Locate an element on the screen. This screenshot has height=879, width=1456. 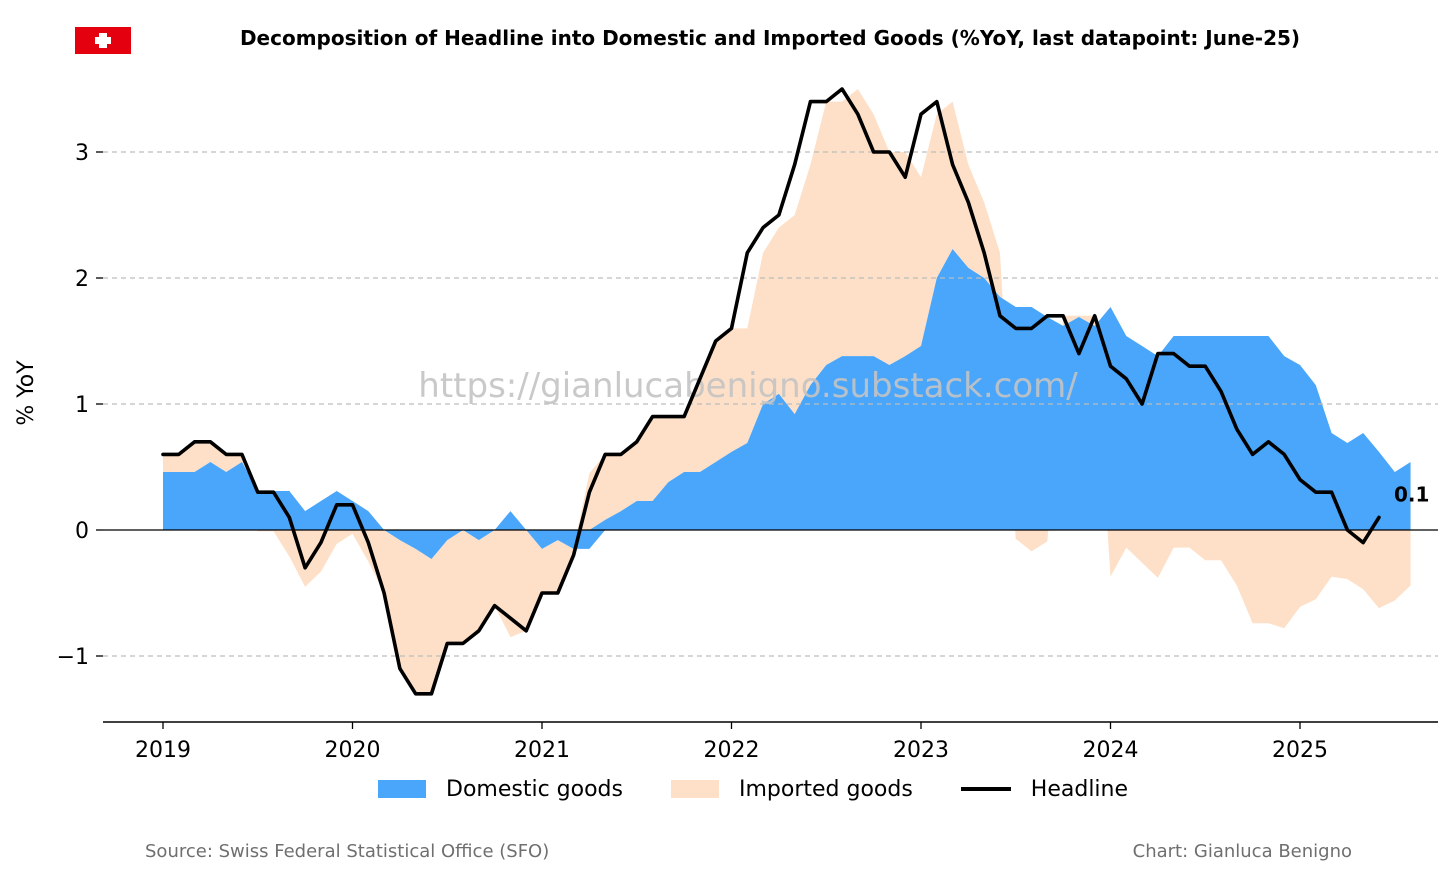
x-tick-label: 2023 is located at coordinates (921, 750).